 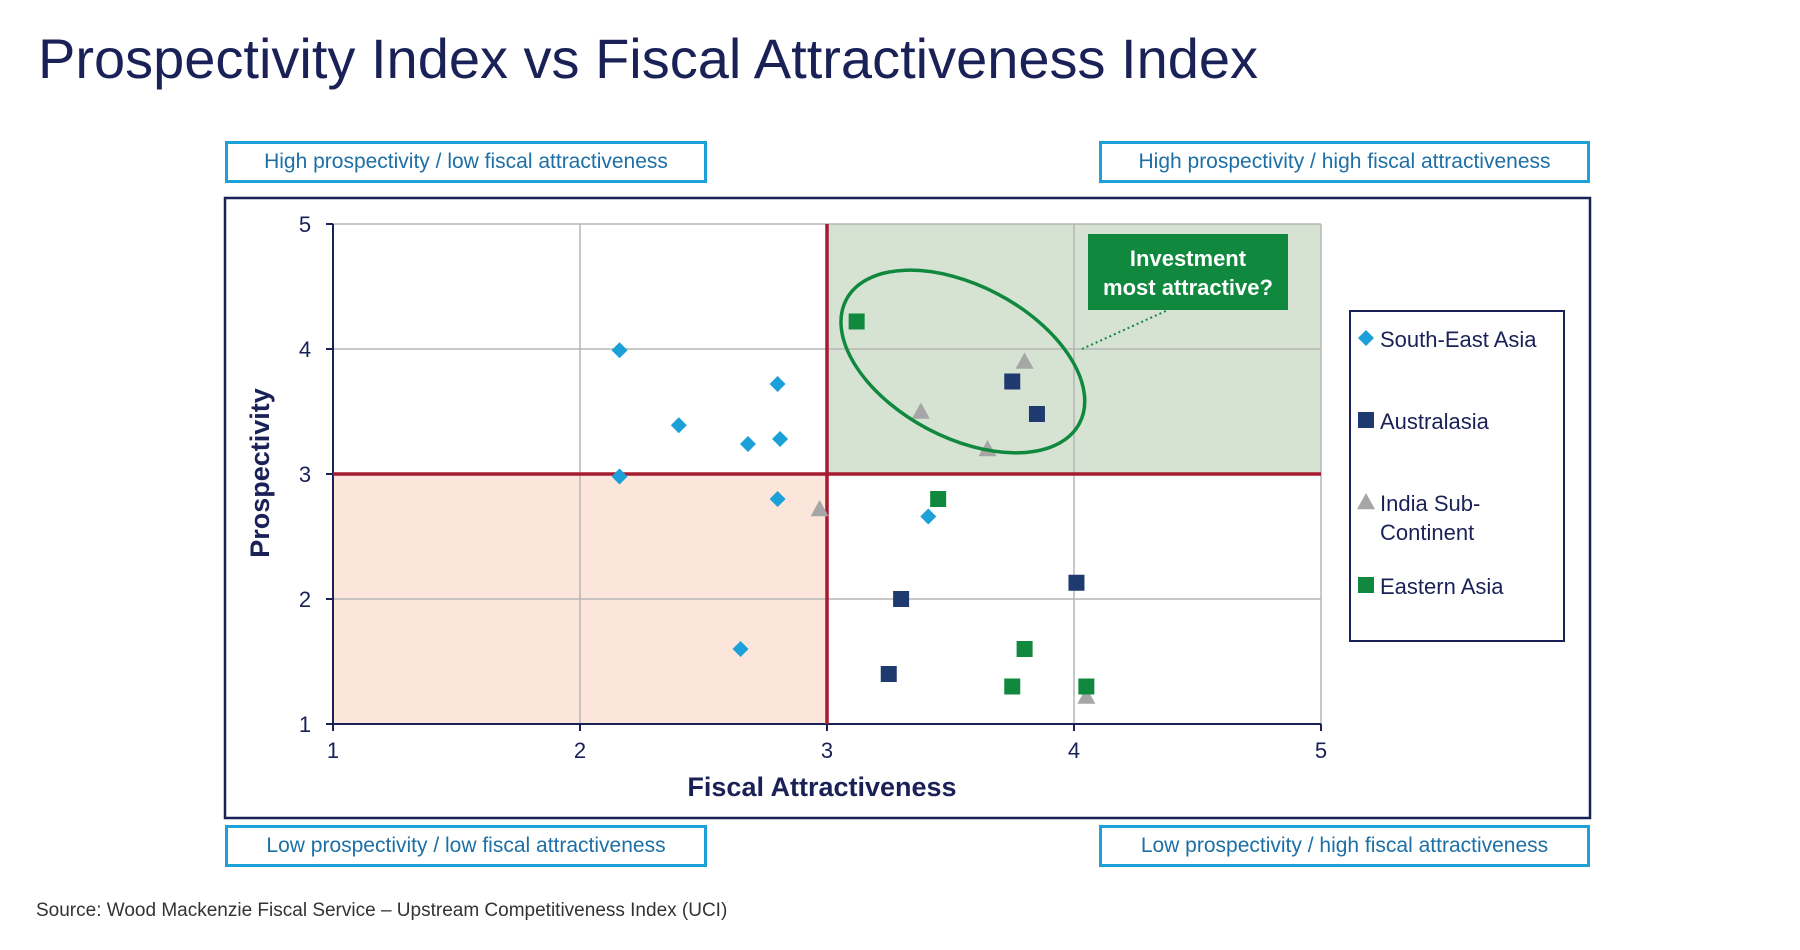 I want to click on legend-box, so click(x=1457, y=476).